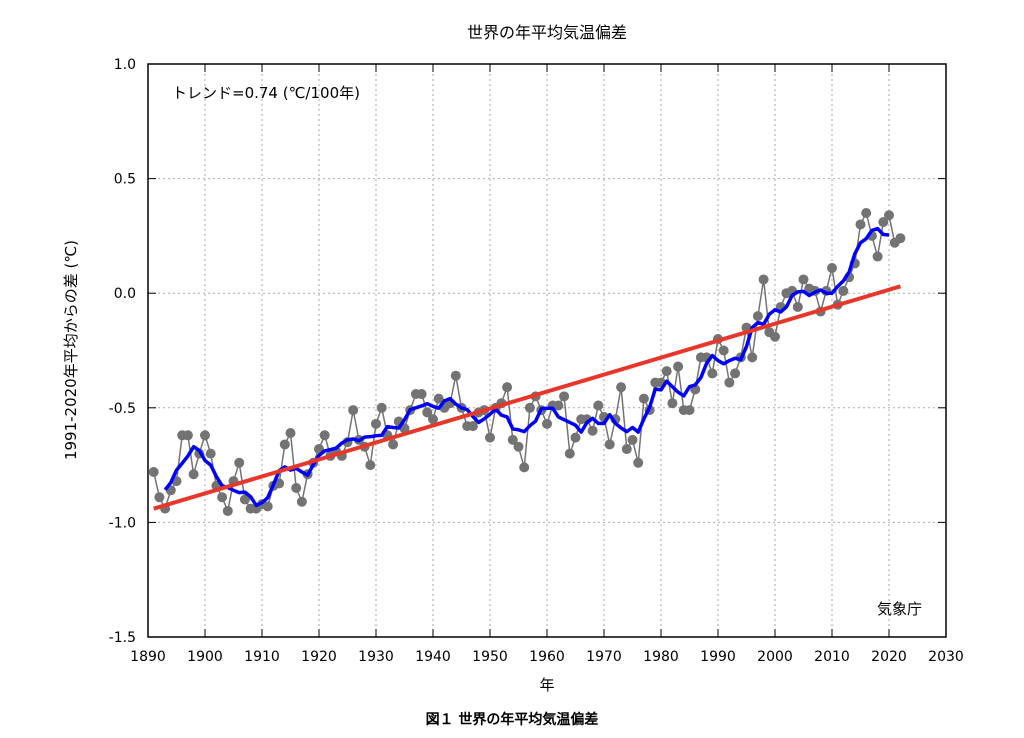 This screenshot has height=738, width=1024. What do you see at coordinates (125, 65) in the screenshot?
I see `y-tick-label: 1.0` at bounding box center [125, 65].